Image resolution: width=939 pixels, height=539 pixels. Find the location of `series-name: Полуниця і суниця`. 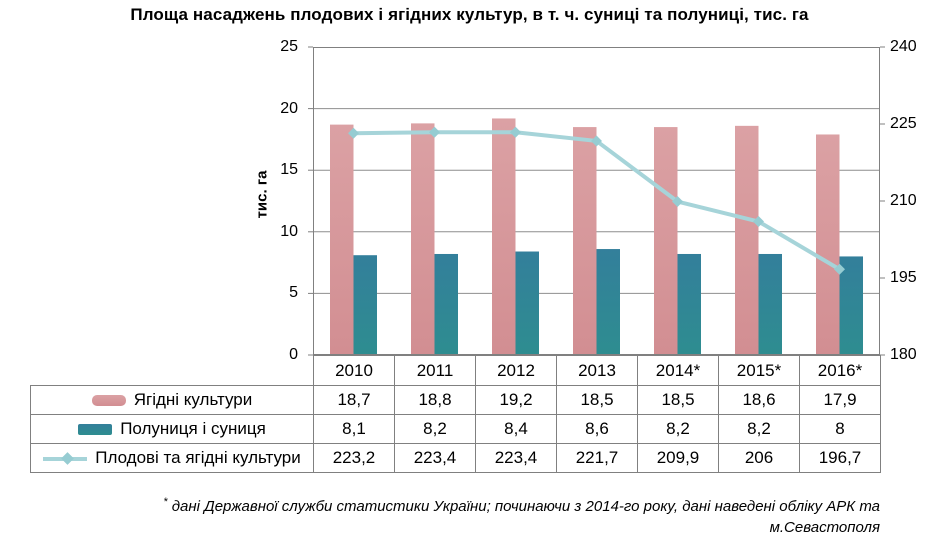

series-name: Полуниця і суниця is located at coordinates (193, 428).